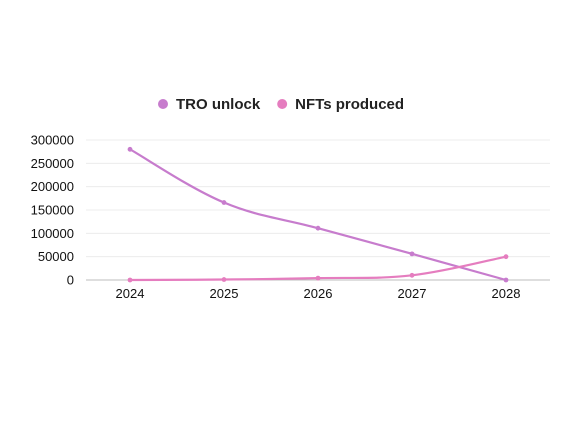 Image resolution: width=577 pixels, height=433 pixels. I want to click on legend-label: NFTs produced, so click(349, 104).